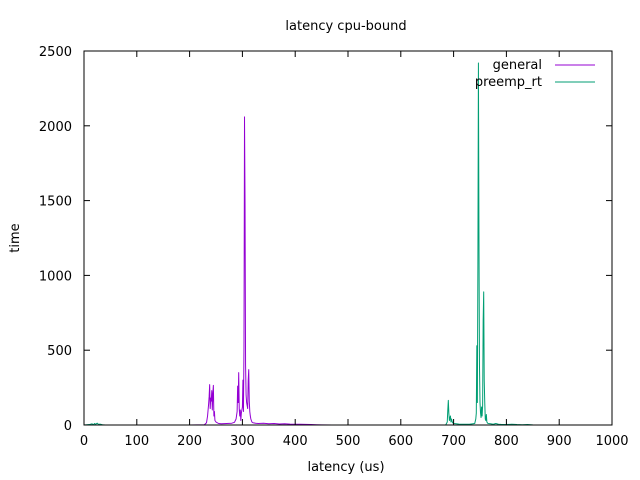 This screenshot has height=480, width=640. Describe the element at coordinates (535, 74) in the screenshot. I see `legend: general preemp_rt` at that location.